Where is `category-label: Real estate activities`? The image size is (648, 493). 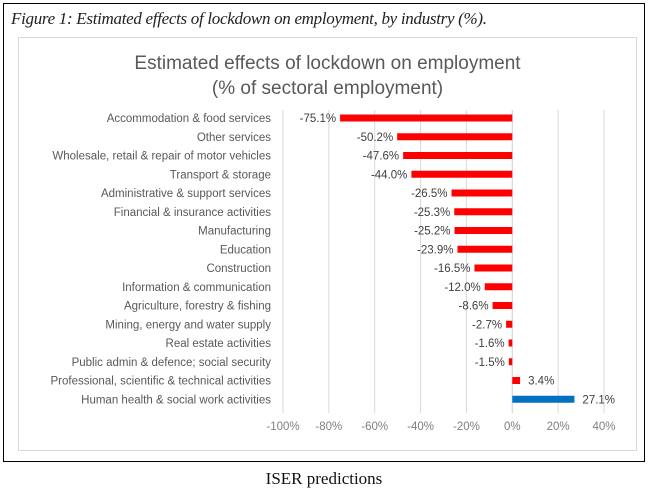
category-label: Real estate activities is located at coordinates (219, 344).